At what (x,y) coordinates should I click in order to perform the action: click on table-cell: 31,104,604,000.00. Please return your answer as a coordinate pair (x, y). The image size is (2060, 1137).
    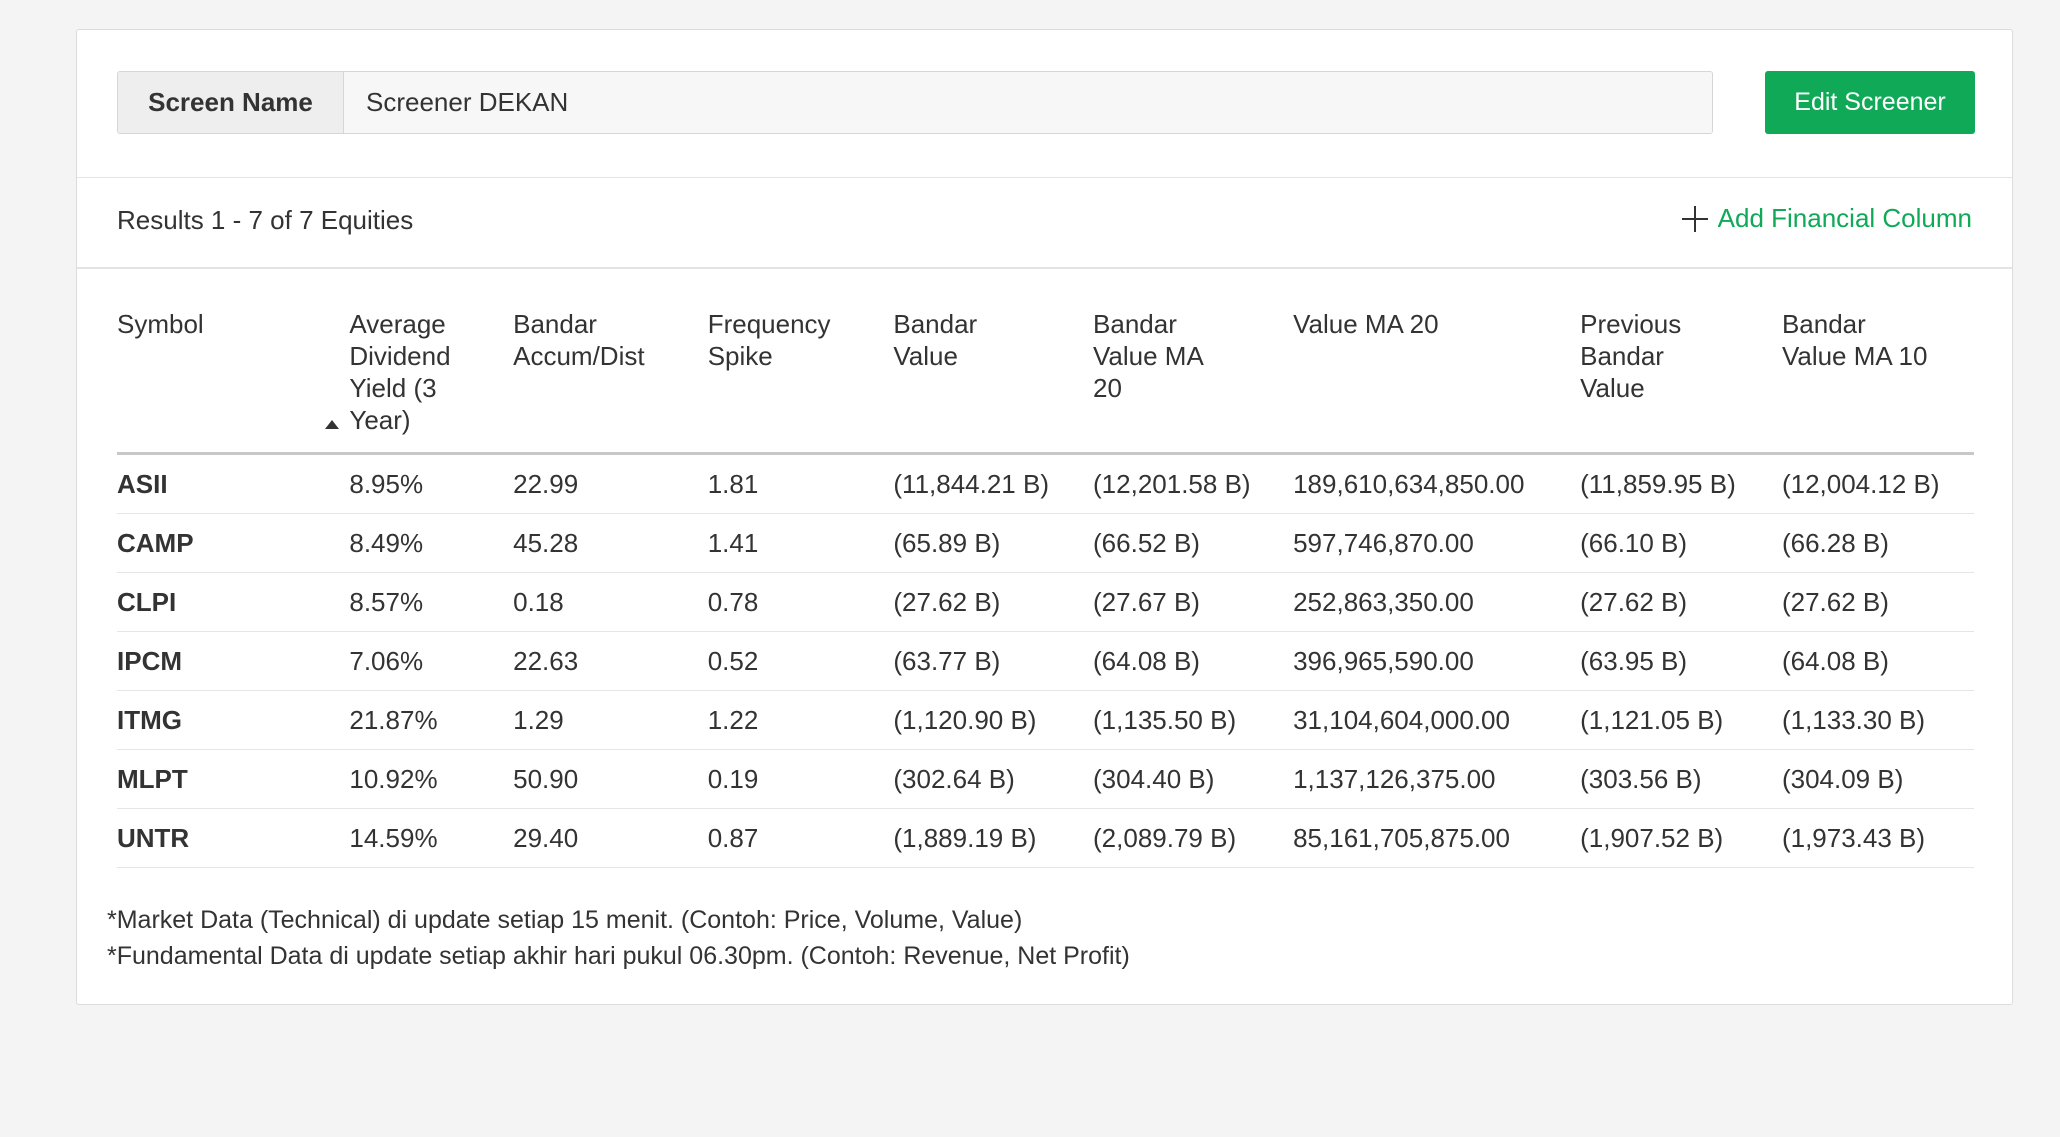
    Looking at the image, I should click on (1437, 720).